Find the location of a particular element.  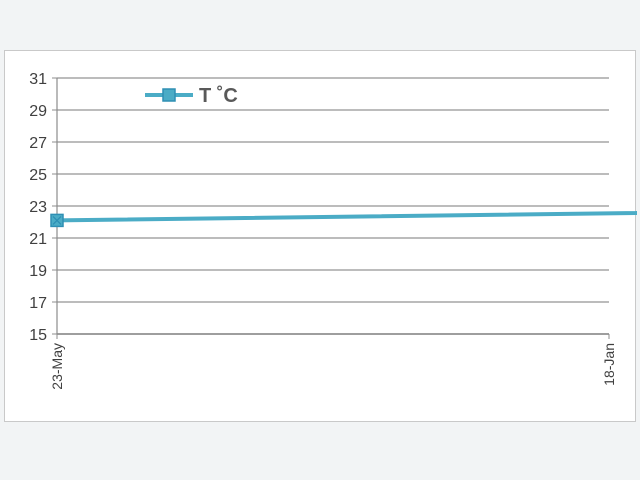

y-tick-label-23: 23 is located at coordinates (38, 207).